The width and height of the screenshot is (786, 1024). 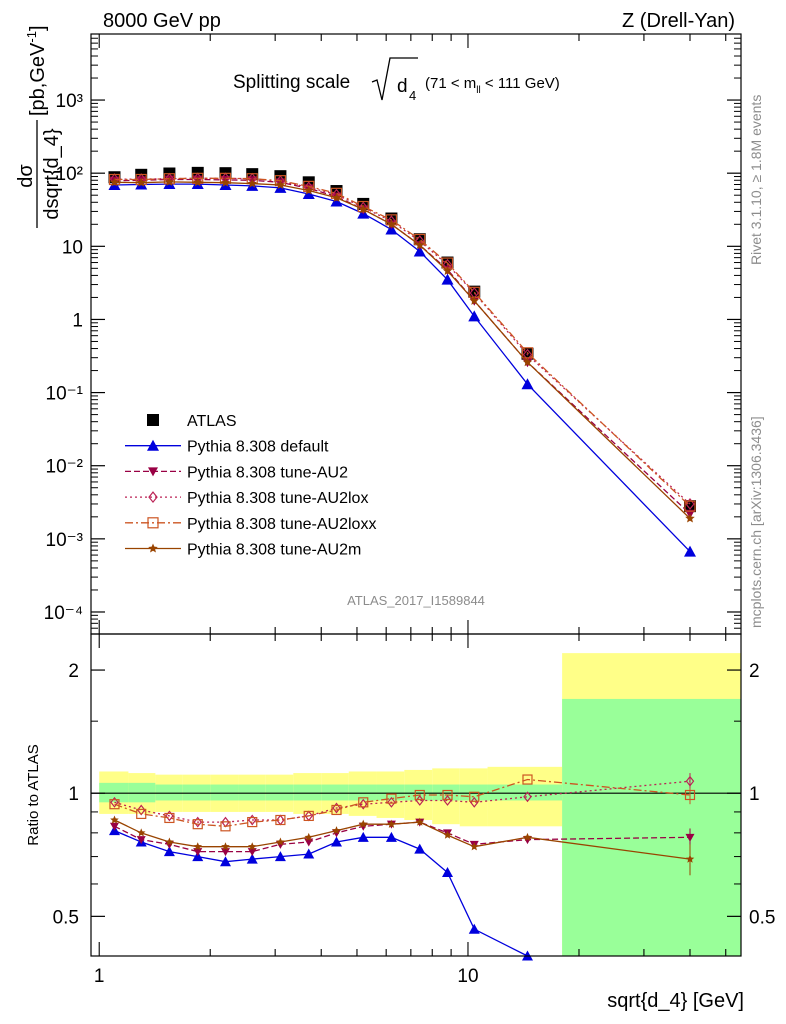 I want to click on ratio-y-tick-label-left: 0.5, so click(x=66, y=917).